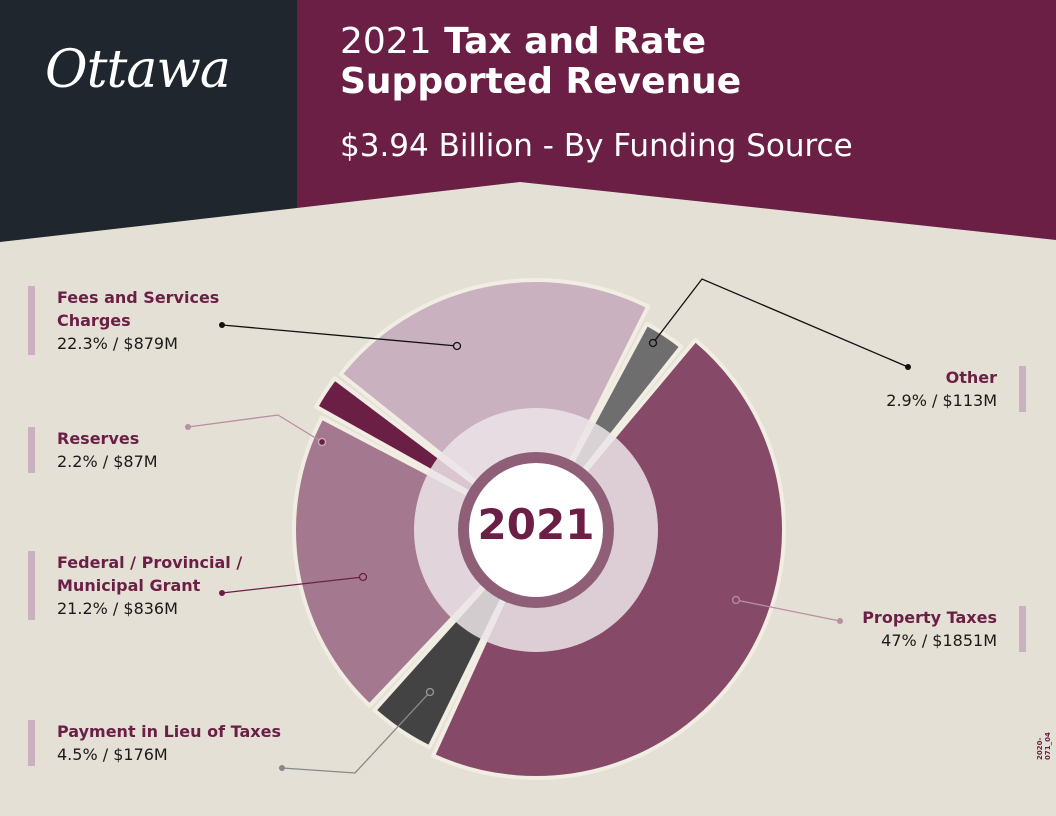  I want to click on leader-dot-fees, so click(222, 325).